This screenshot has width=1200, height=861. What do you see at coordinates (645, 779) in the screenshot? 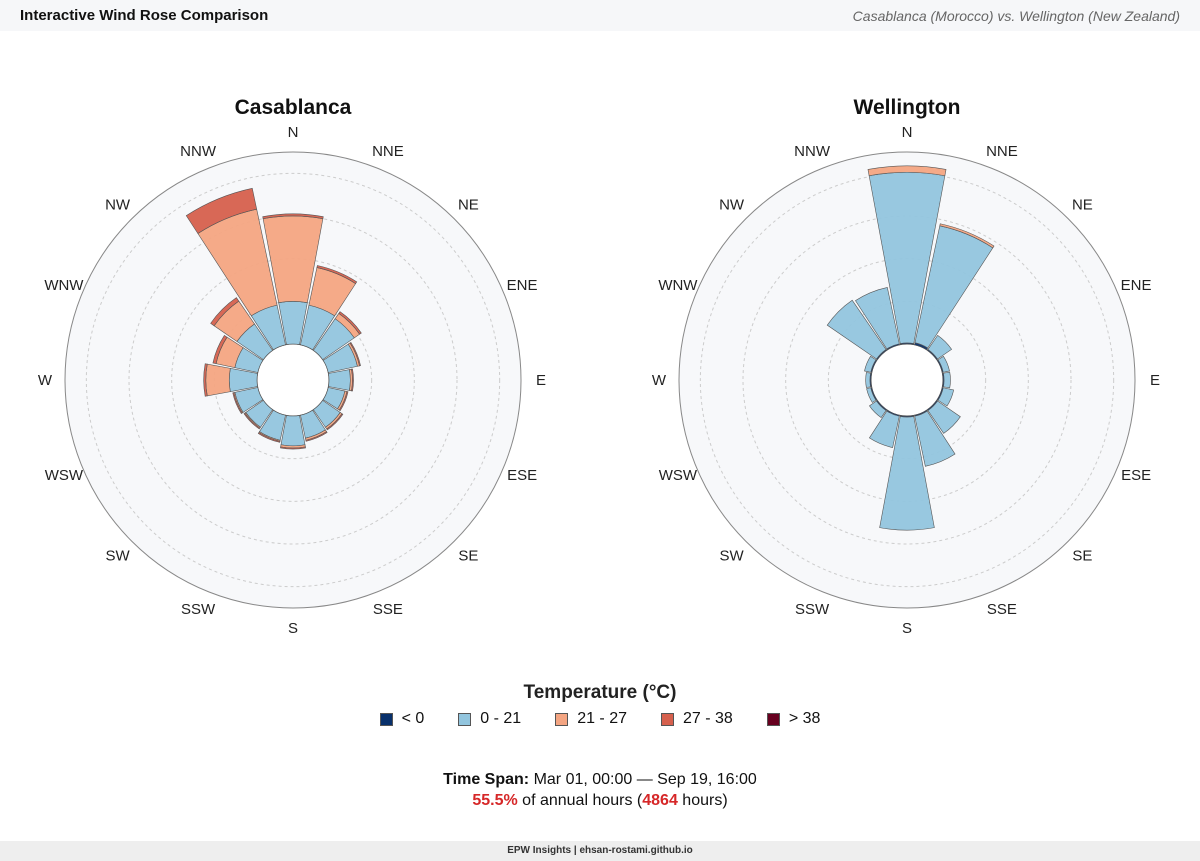
I see `time-span-range: Mar 01, 00:00 — Sep 19, 16:00` at bounding box center [645, 779].